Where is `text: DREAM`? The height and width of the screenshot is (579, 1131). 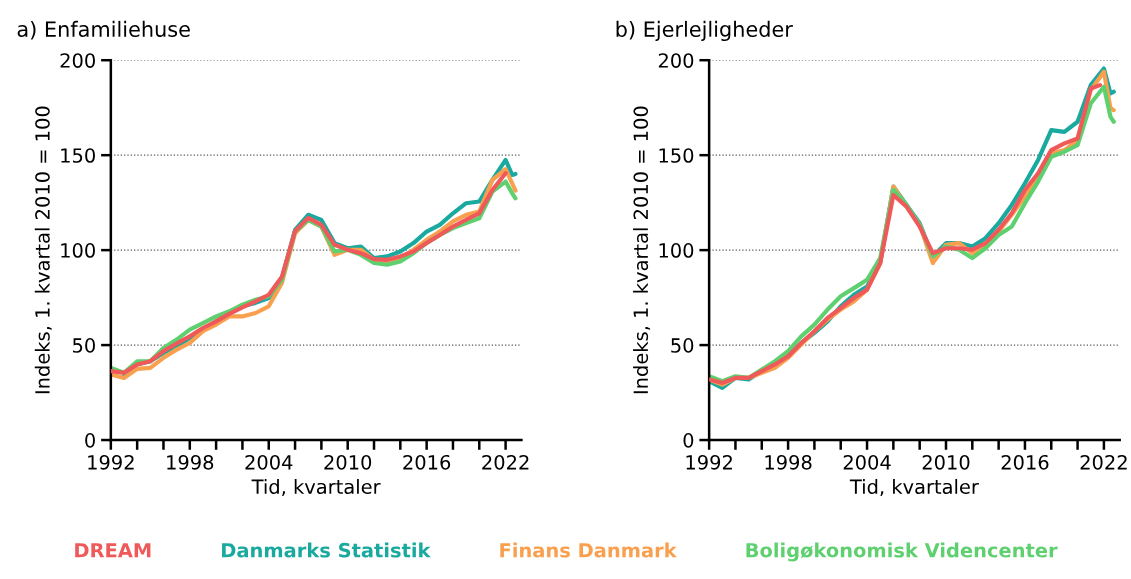 text: DREAM is located at coordinates (113, 550).